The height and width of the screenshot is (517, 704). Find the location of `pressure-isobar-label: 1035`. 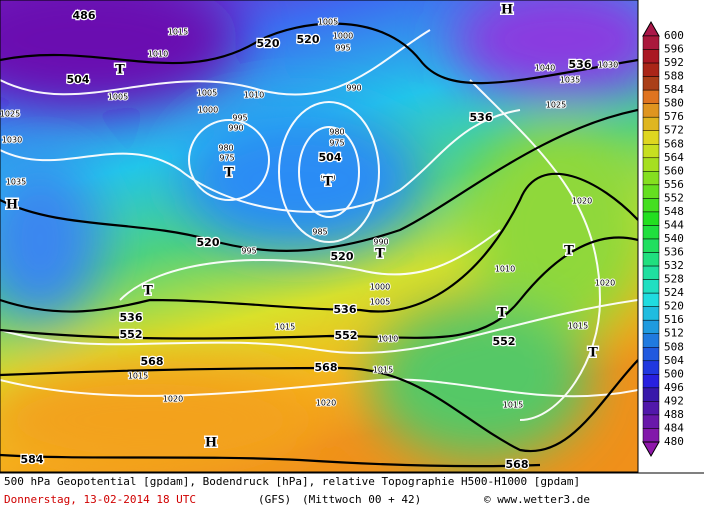

pressure-isobar-label: 1035 is located at coordinates (570, 80).